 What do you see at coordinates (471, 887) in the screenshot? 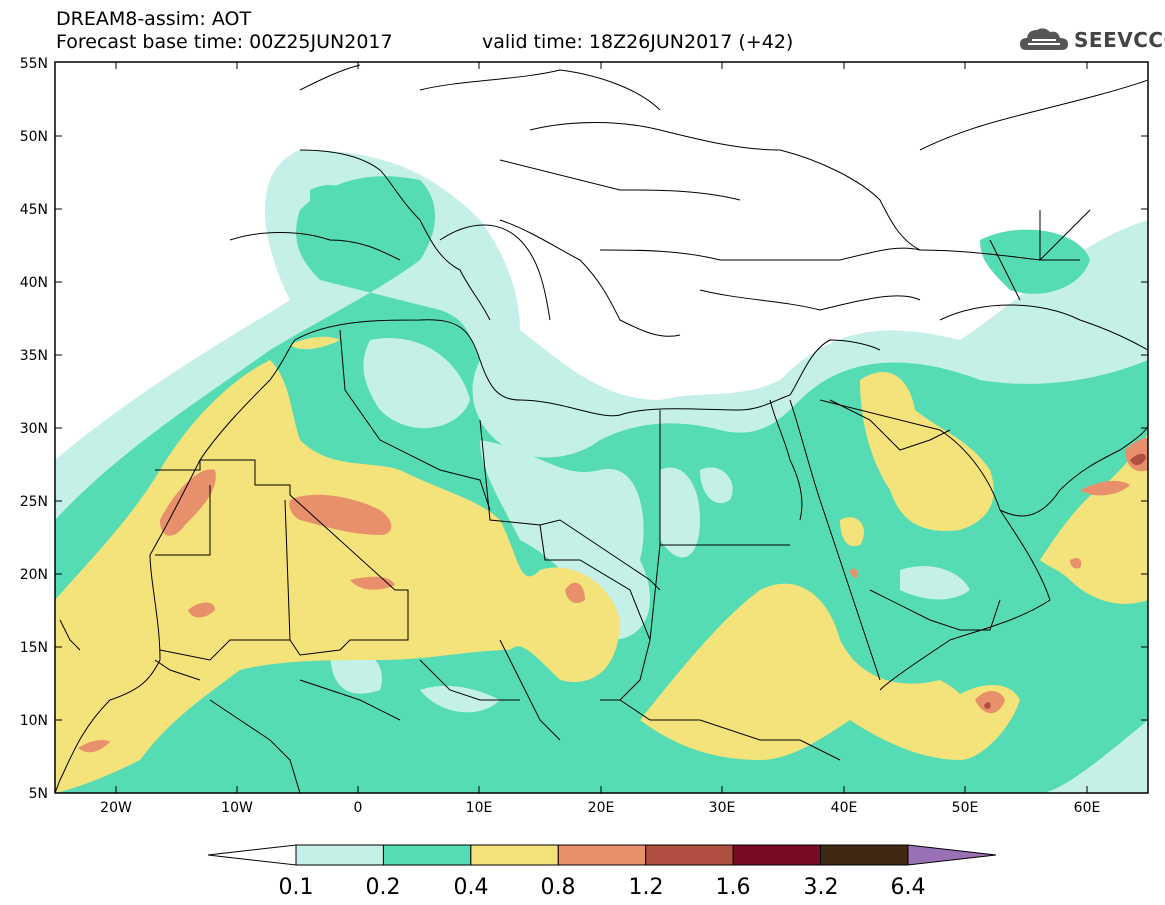
I see `colorbar-label: 0.4` at bounding box center [471, 887].